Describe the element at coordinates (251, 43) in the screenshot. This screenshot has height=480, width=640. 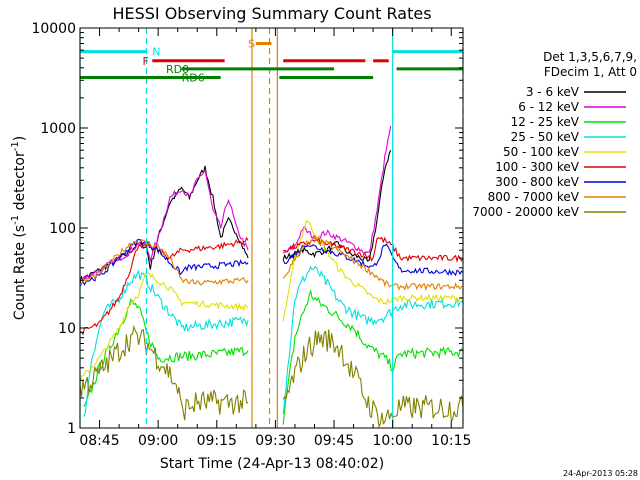
I see `flag-label: S` at that location.